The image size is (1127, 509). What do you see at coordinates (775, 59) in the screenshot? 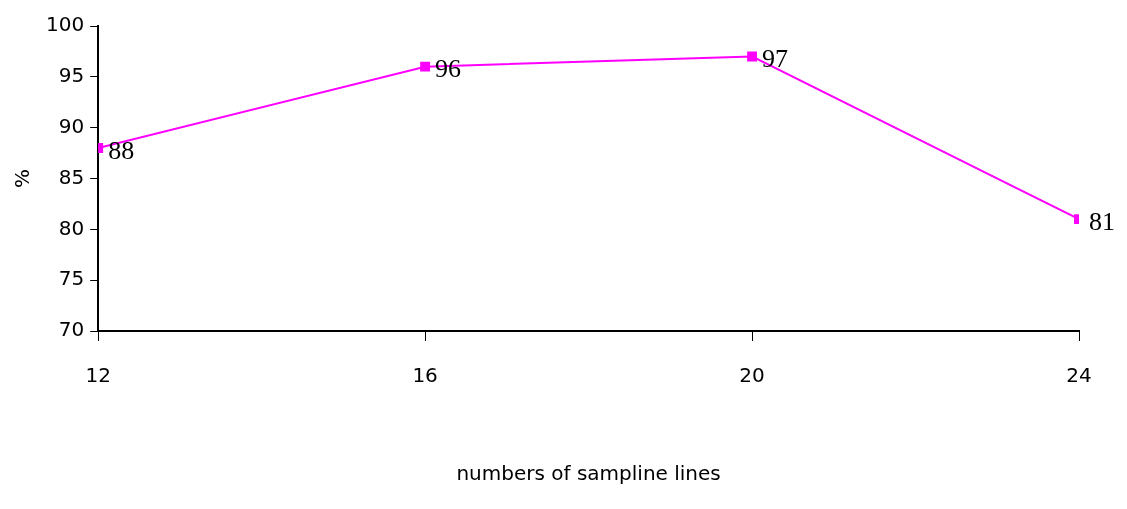
I see `data-label: 97` at bounding box center [775, 59].